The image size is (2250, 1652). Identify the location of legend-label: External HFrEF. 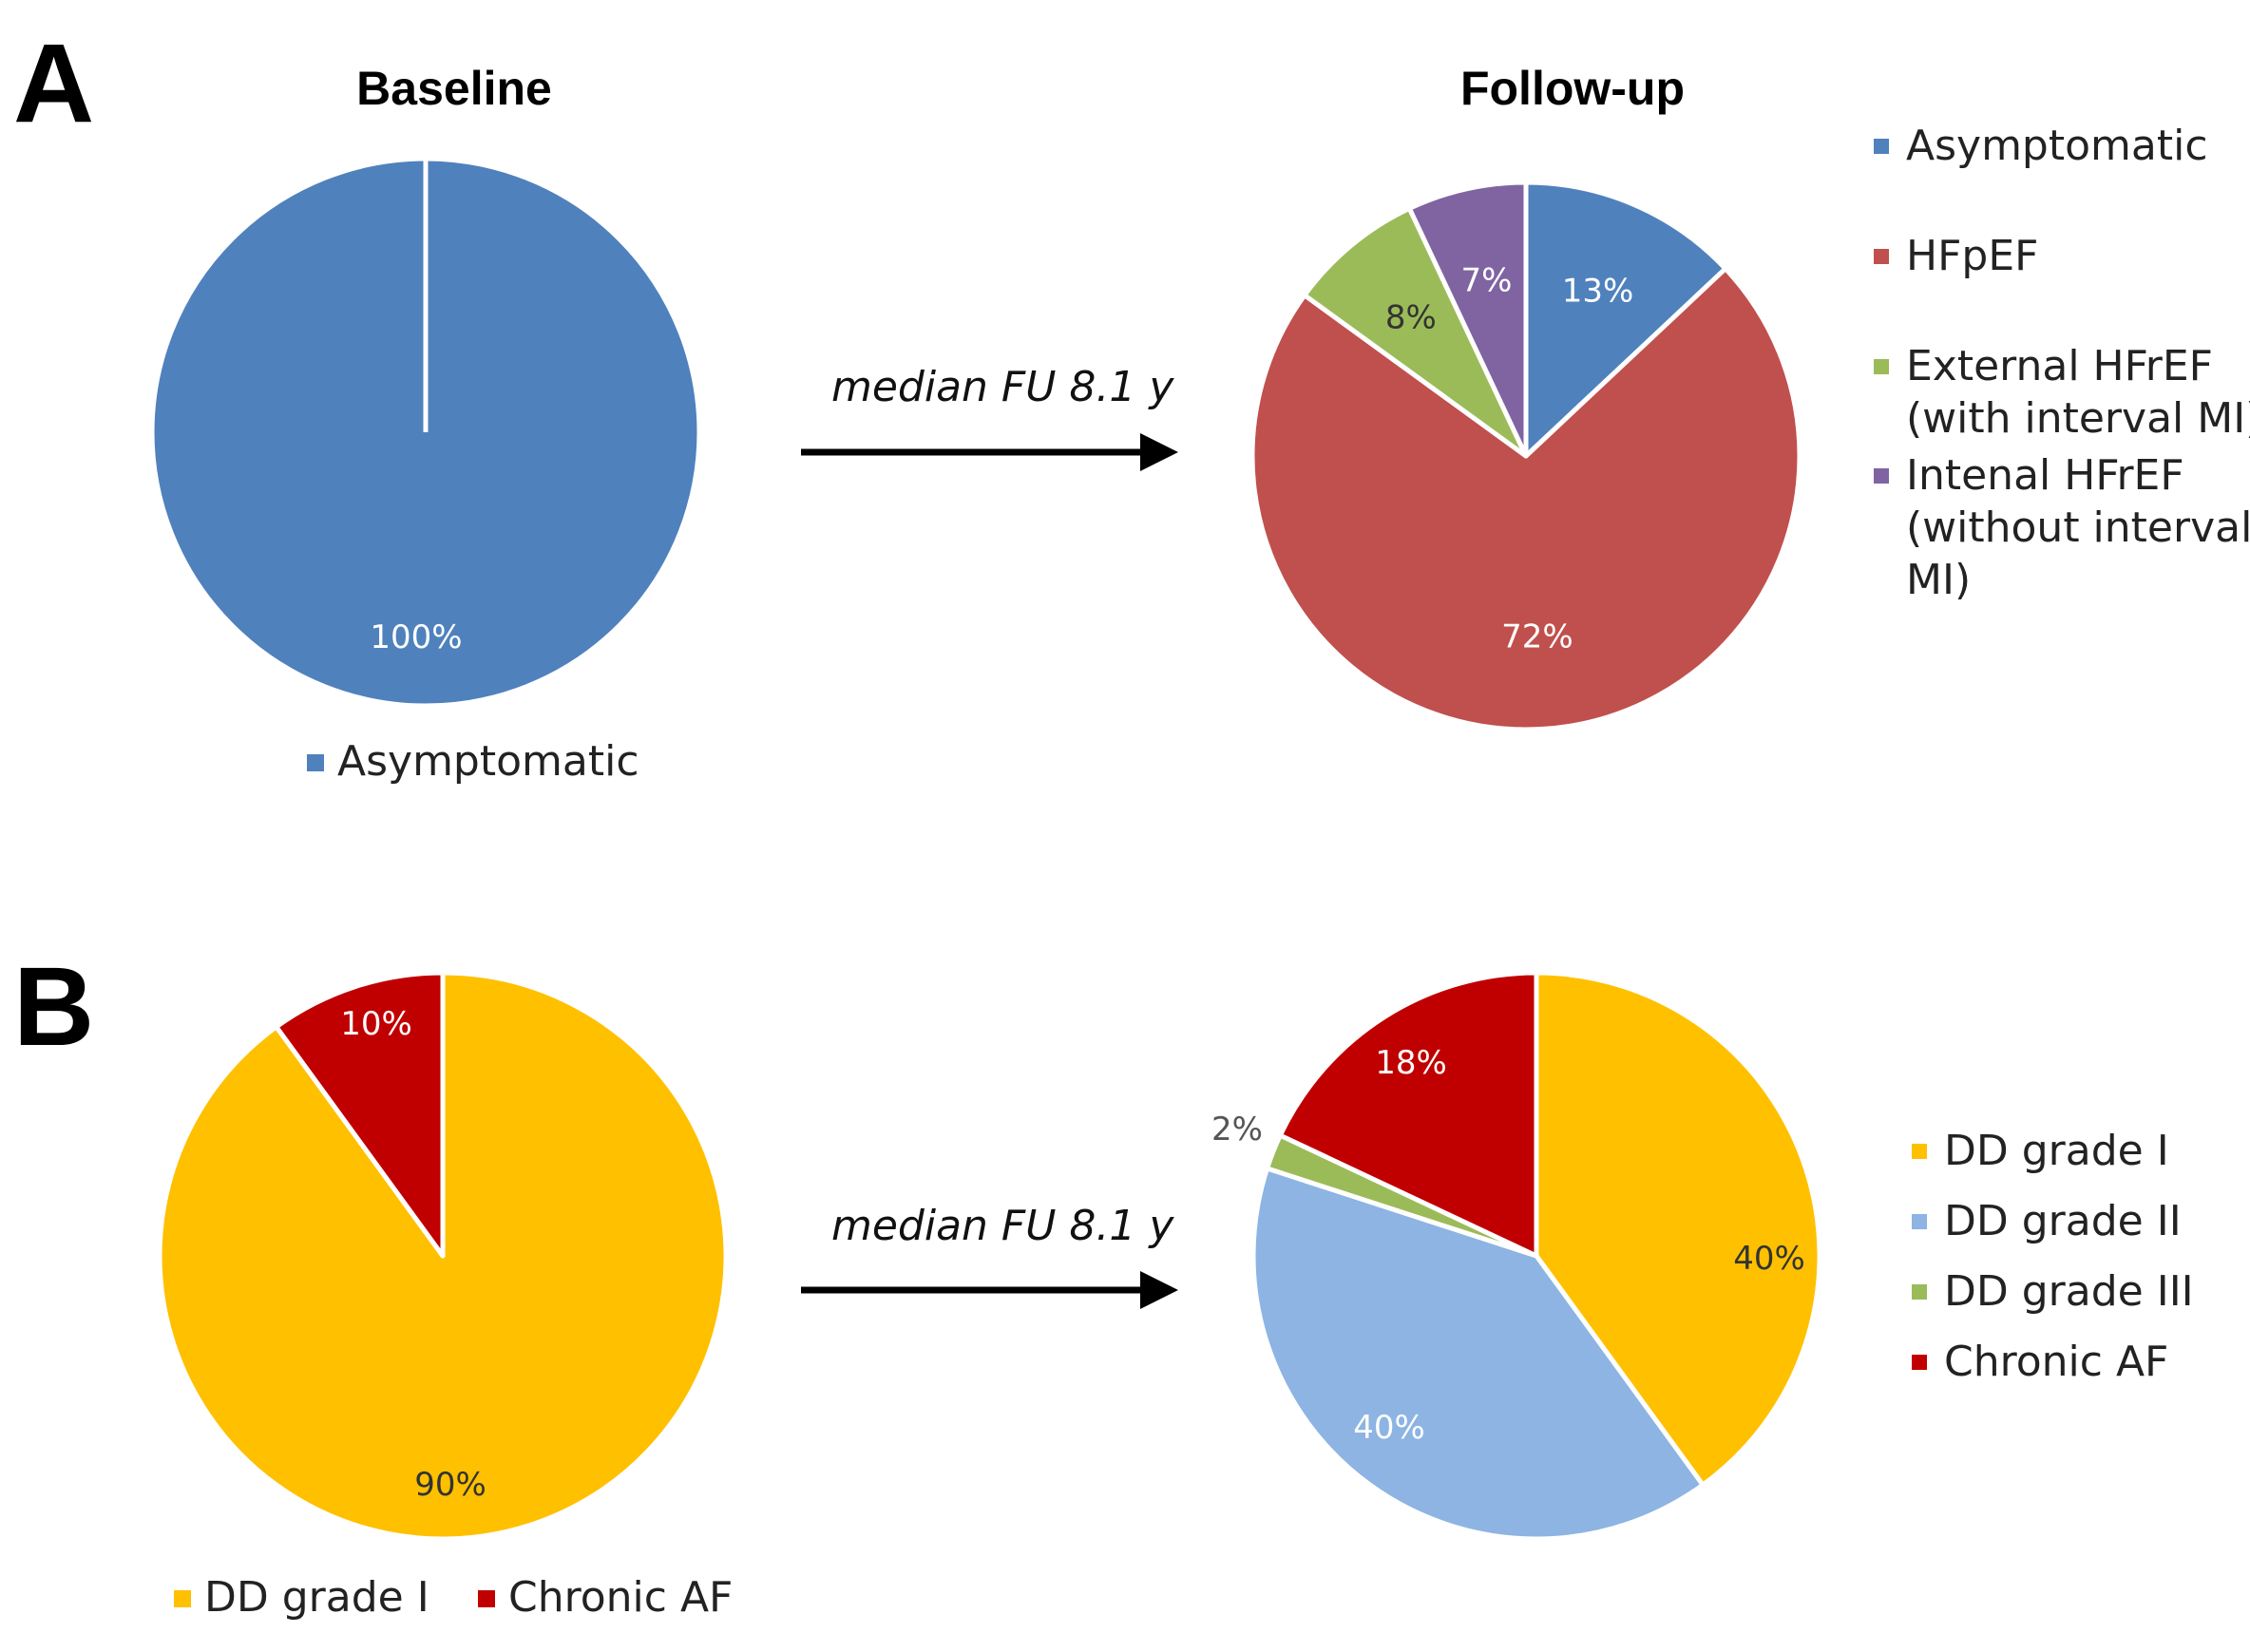
(2059, 366).